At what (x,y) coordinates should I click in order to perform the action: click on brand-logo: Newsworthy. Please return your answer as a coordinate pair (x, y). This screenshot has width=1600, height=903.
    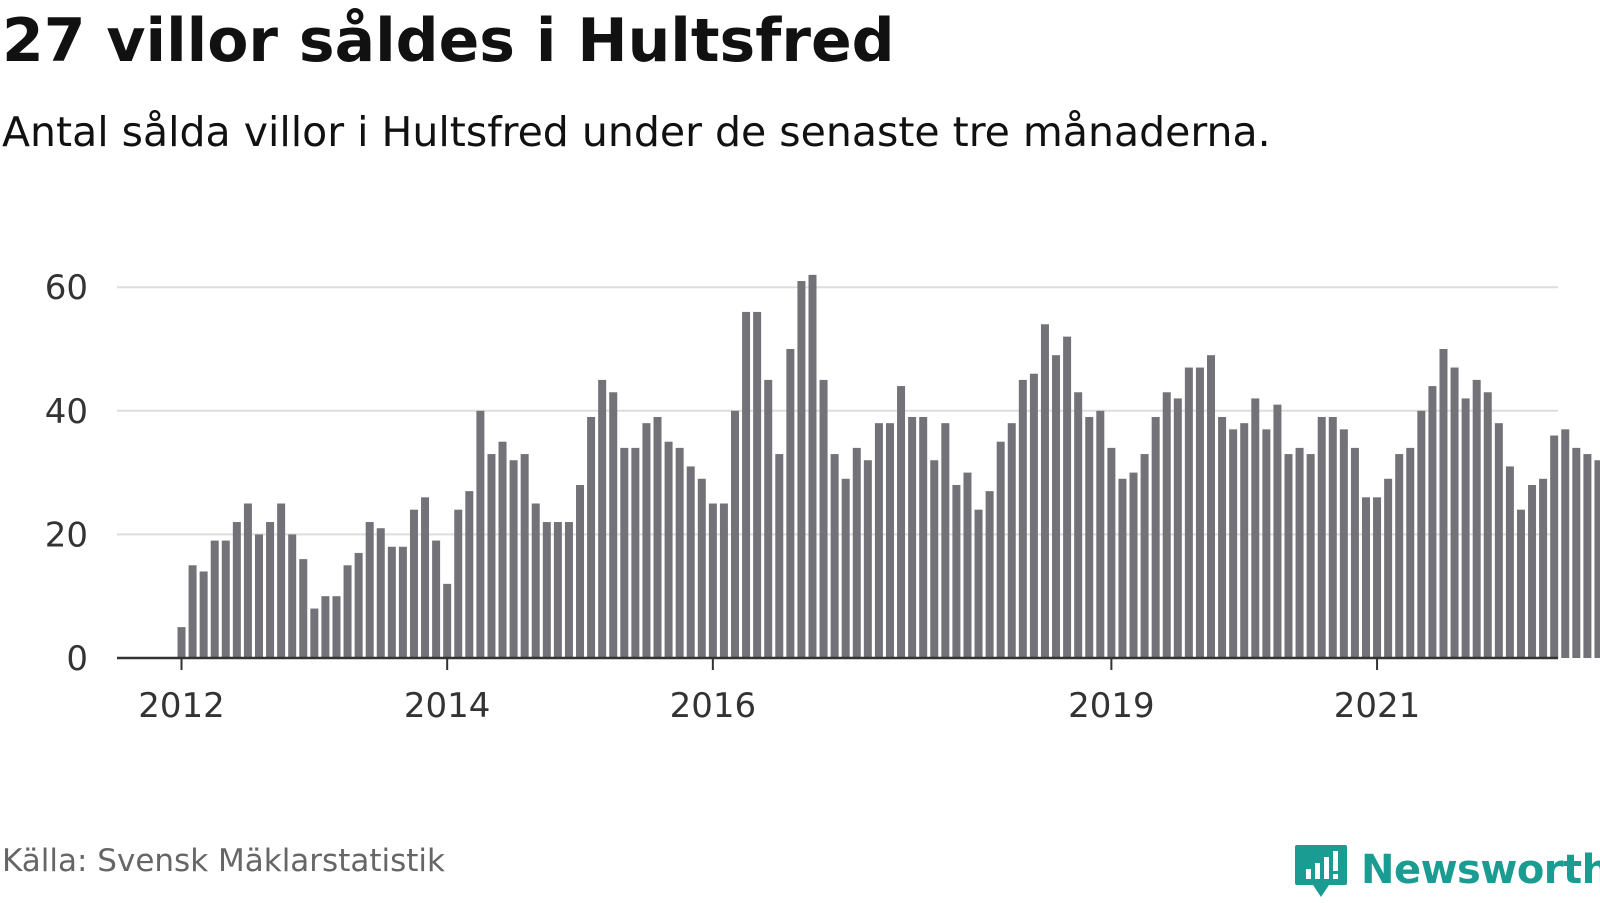
    Looking at the image, I should click on (1443, 873).